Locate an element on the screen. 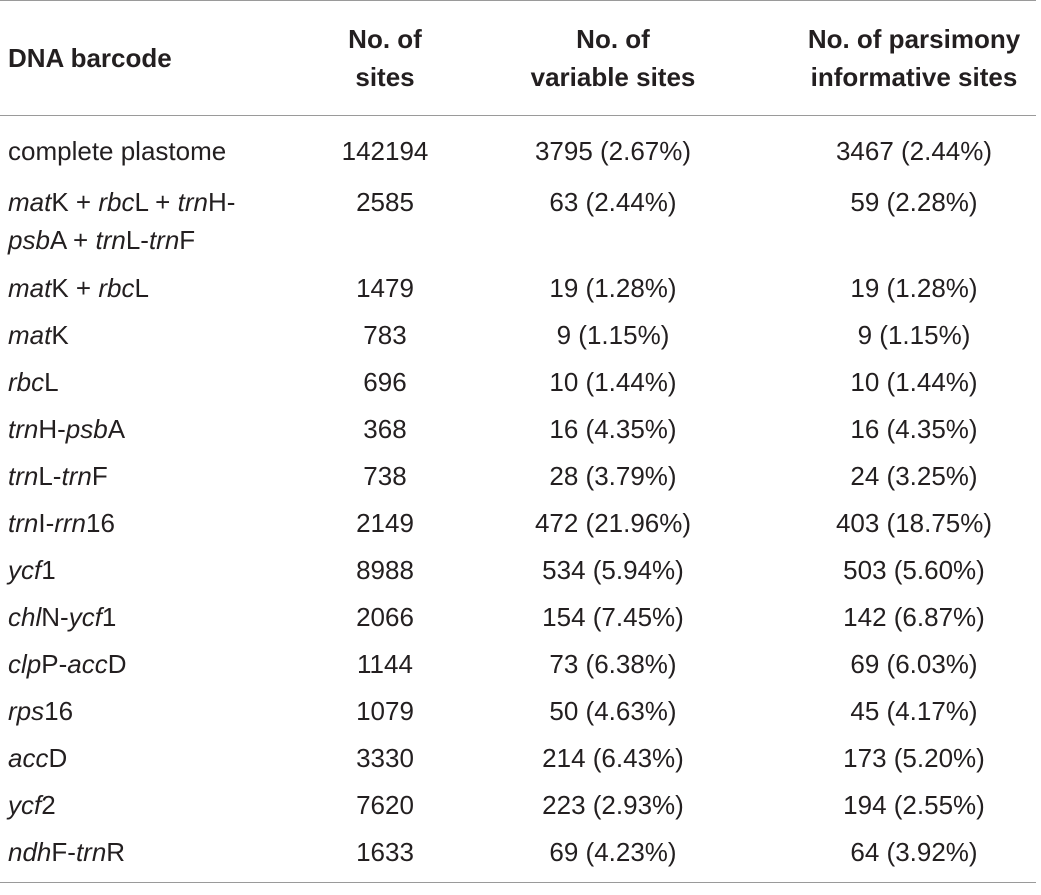  table-row: matK 783 9 (1.15%) 9 (1.15%) is located at coordinates (518, 335).